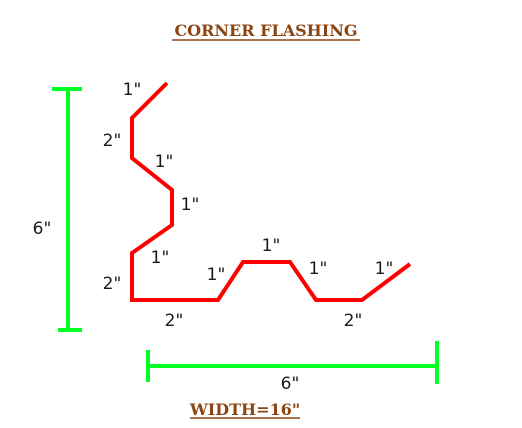  Describe the element at coordinates (42, 229) in the screenshot. I see `vertical-dimension-label: 6"` at that location.